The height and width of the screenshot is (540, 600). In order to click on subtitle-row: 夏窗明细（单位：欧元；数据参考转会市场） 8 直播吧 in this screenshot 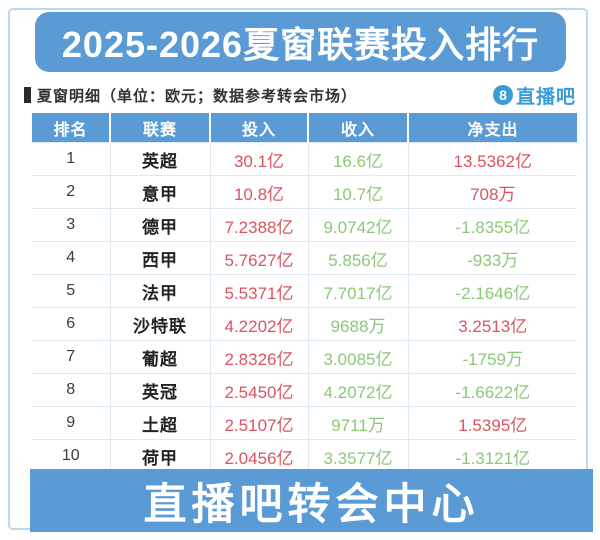, I will do `click(300, 95)`.